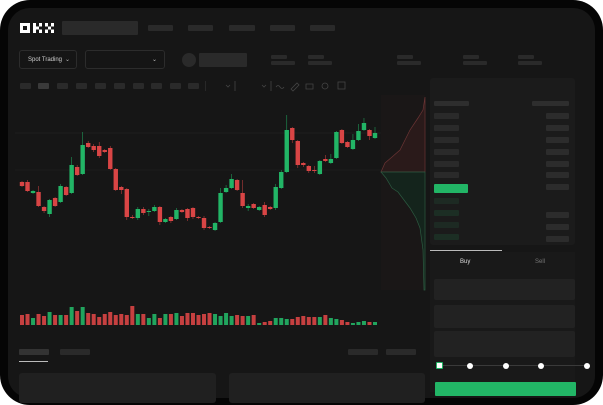 Image resolution: width=603 pixels, height=405 pixels. Describe the element at coordinates (39, 28) in the screenshot. I see `okx-logo` at that location.